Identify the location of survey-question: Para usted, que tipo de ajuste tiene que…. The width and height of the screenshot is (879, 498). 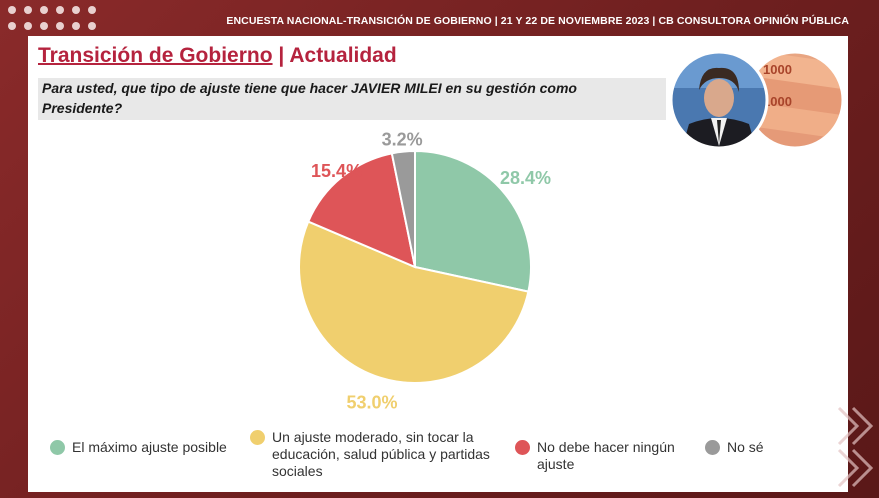
(352, 99).